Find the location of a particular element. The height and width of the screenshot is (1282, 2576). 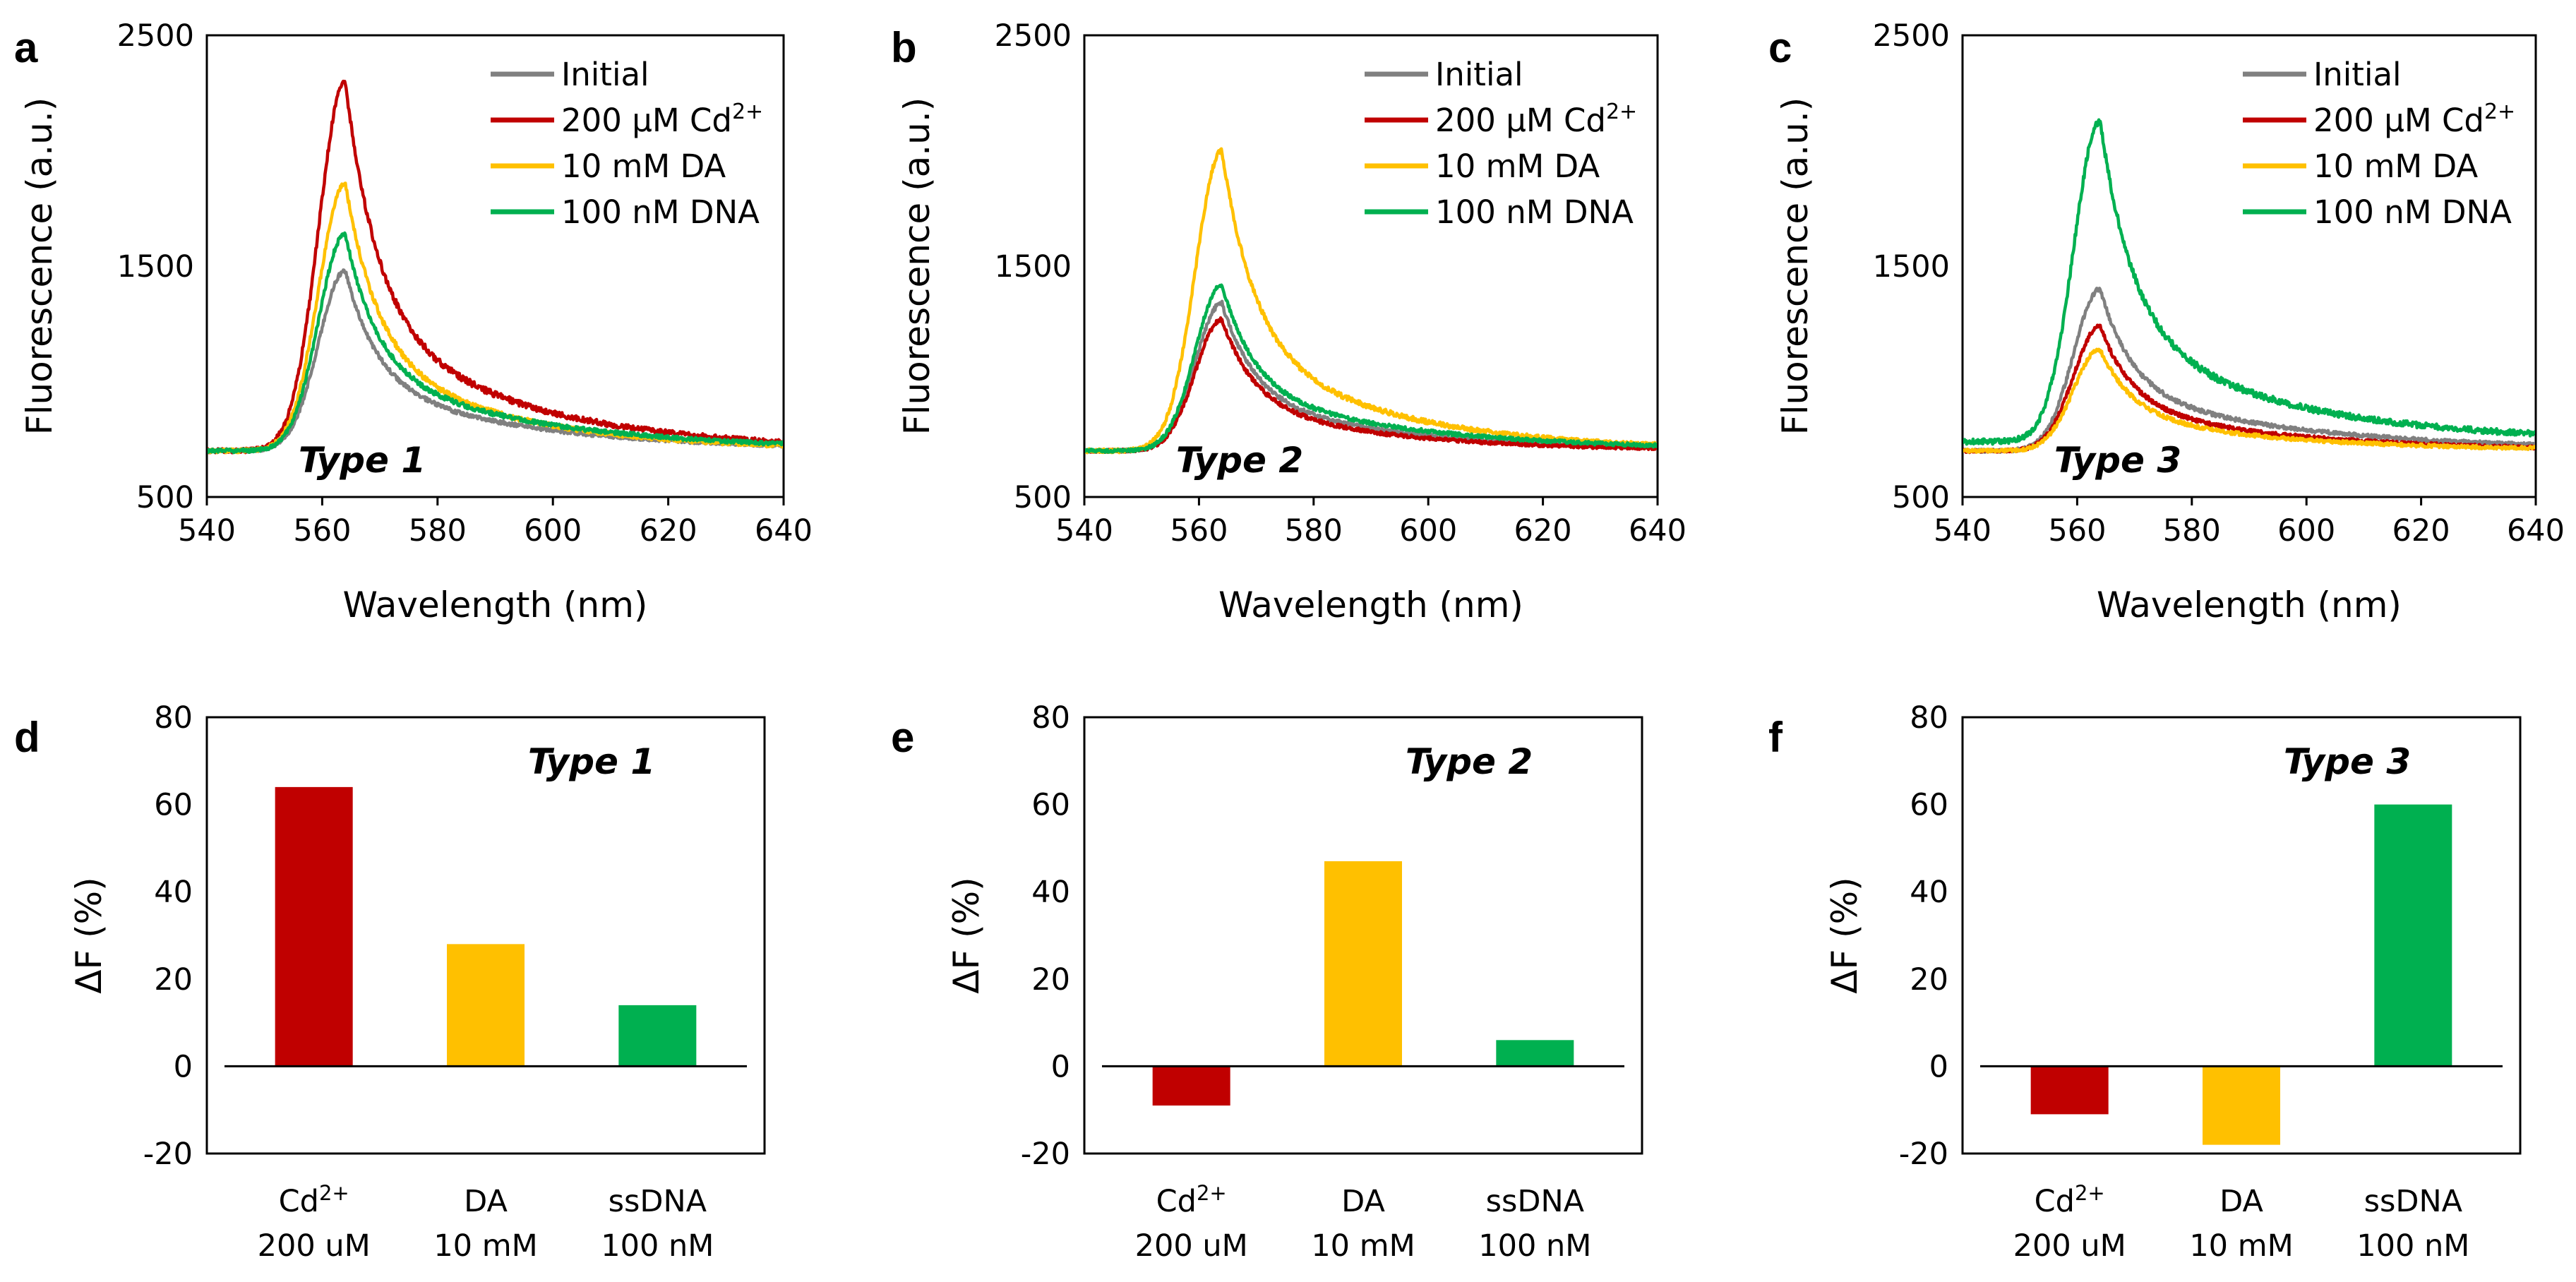

category-label: Cd2+ is located at coordinates (314, 1200).